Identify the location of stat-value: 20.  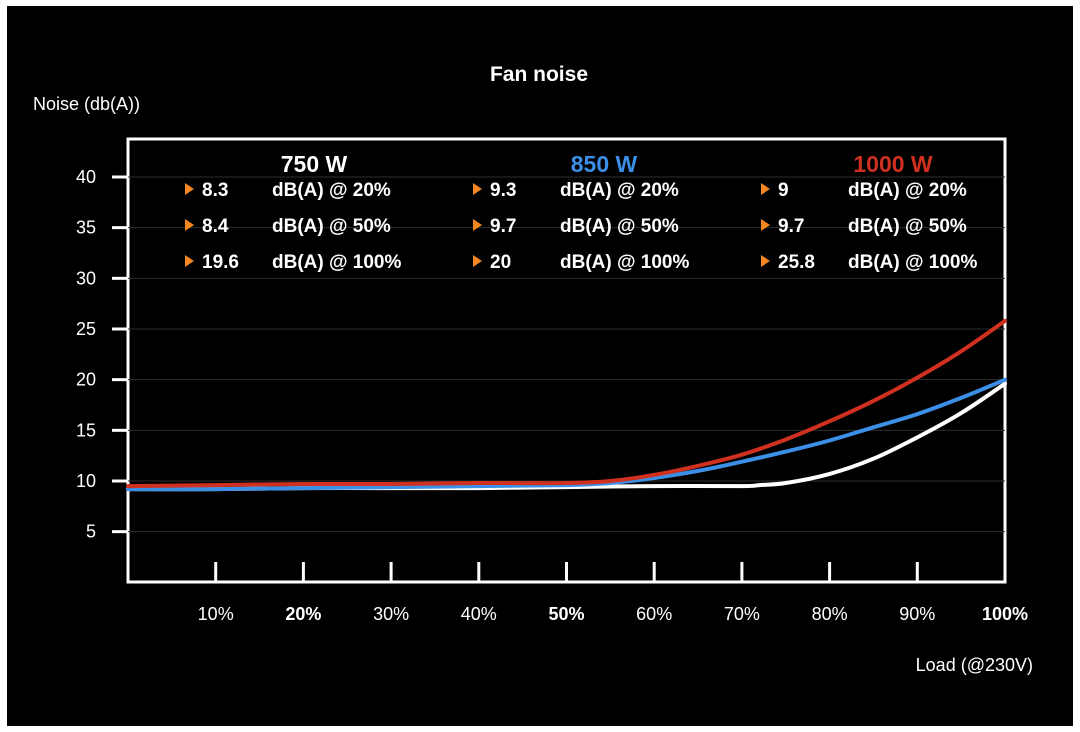
(500, 262).